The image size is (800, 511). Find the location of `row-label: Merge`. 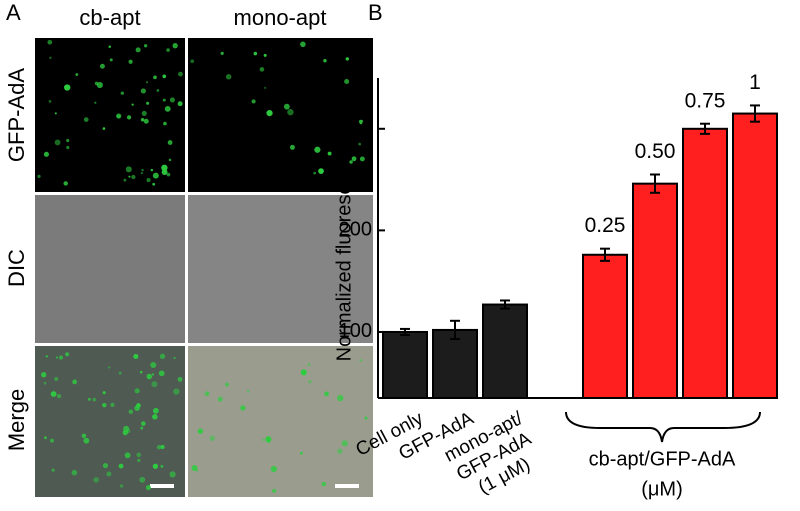

row-label: Merge is located at coordinates (16, 420).